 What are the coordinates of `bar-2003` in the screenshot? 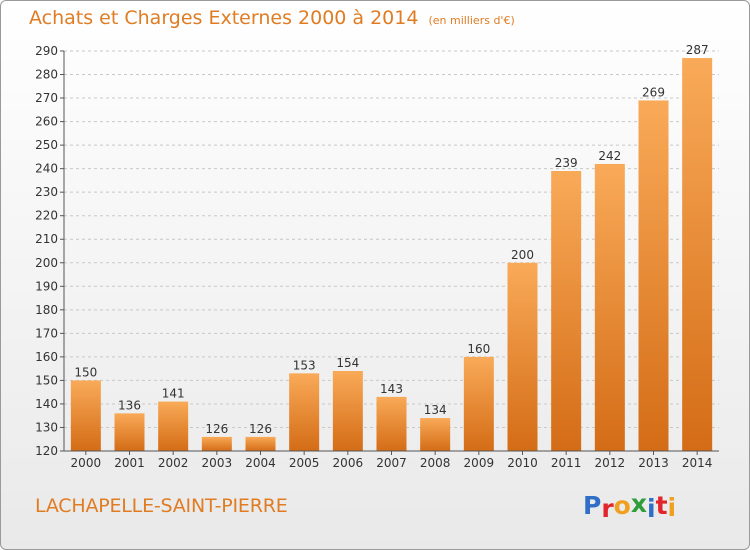 It's located at (216, 443).